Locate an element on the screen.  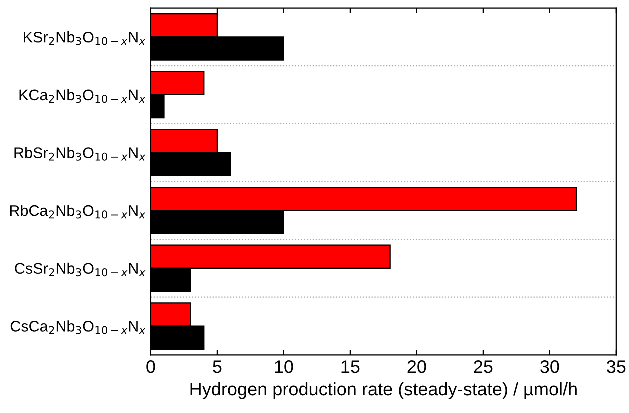
x-axis-title: Hydrogen production rate (steady-state) / µmol/h is located at coordinates (383, 391).